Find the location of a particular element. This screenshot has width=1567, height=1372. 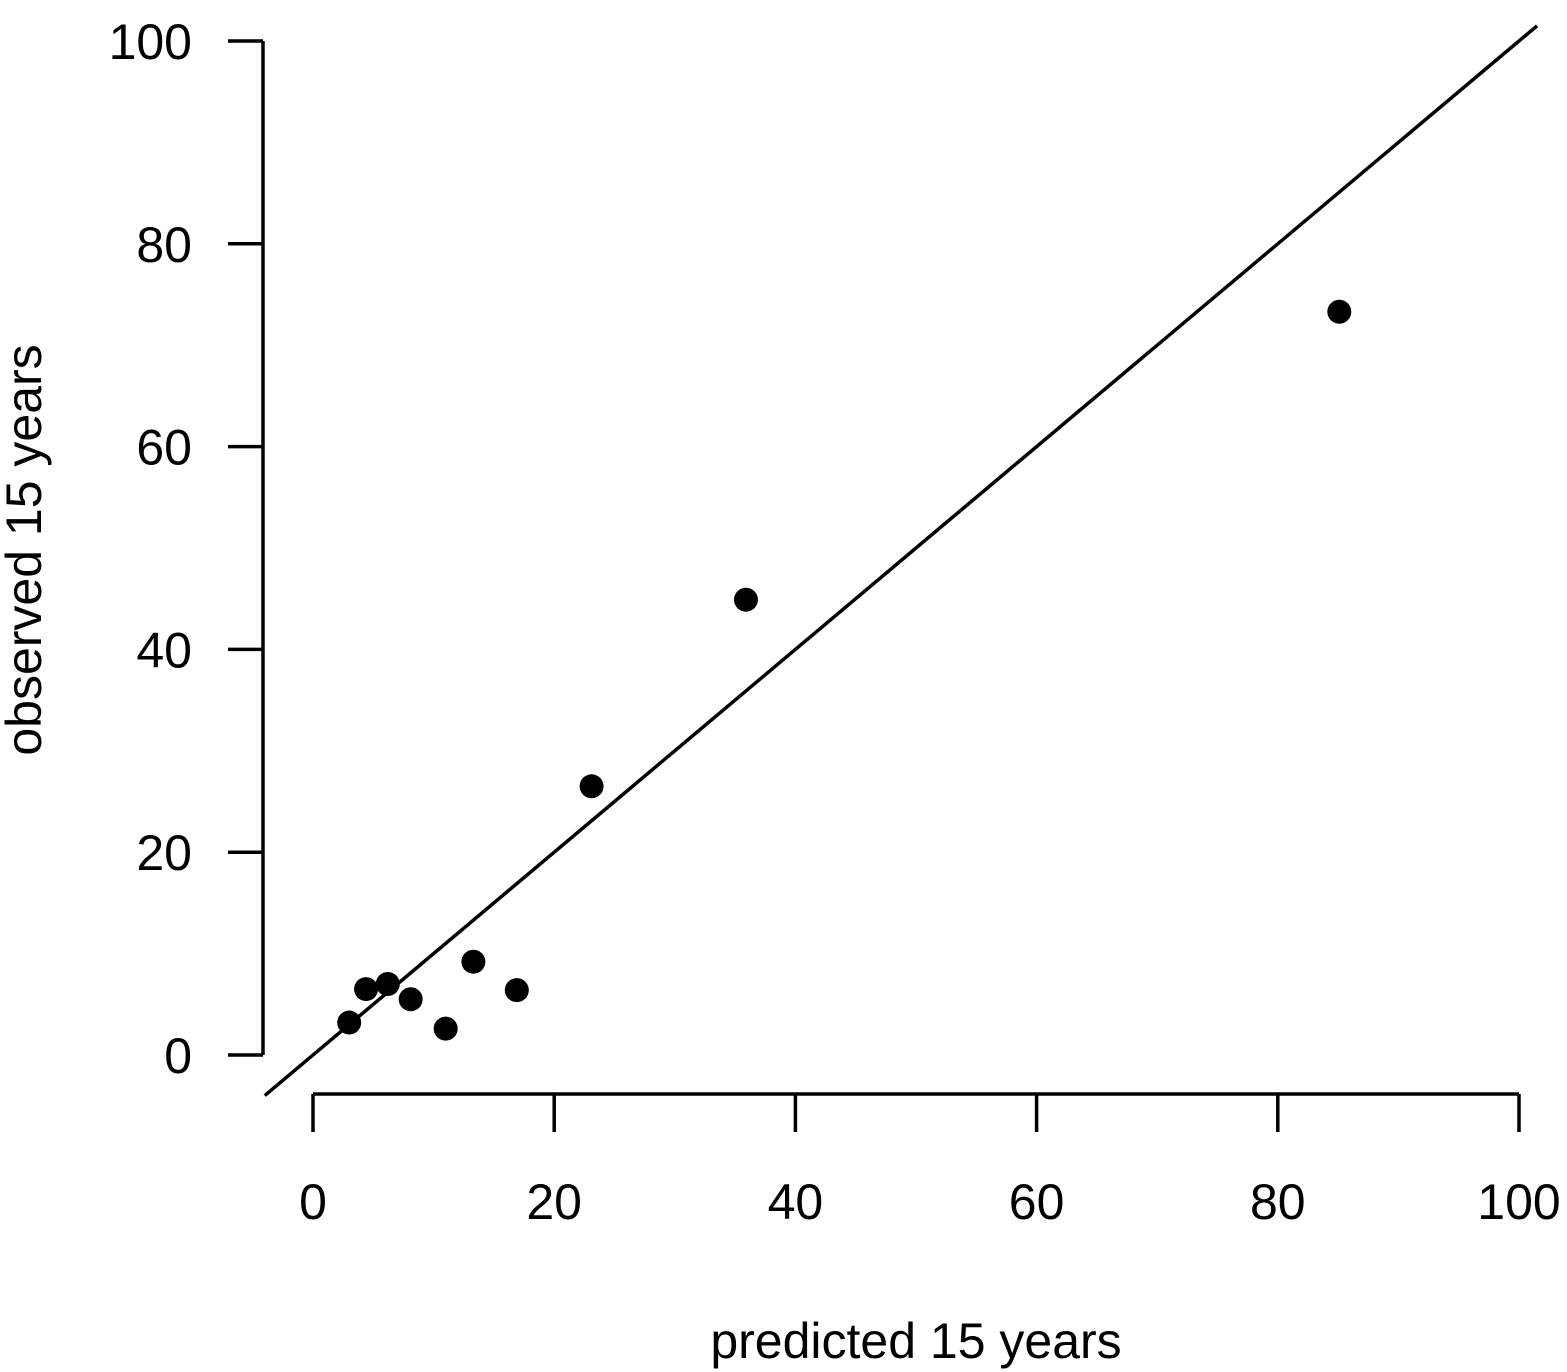

y-ticks: 0 20 40 60 80 100 is located at coordinates (186, 549).